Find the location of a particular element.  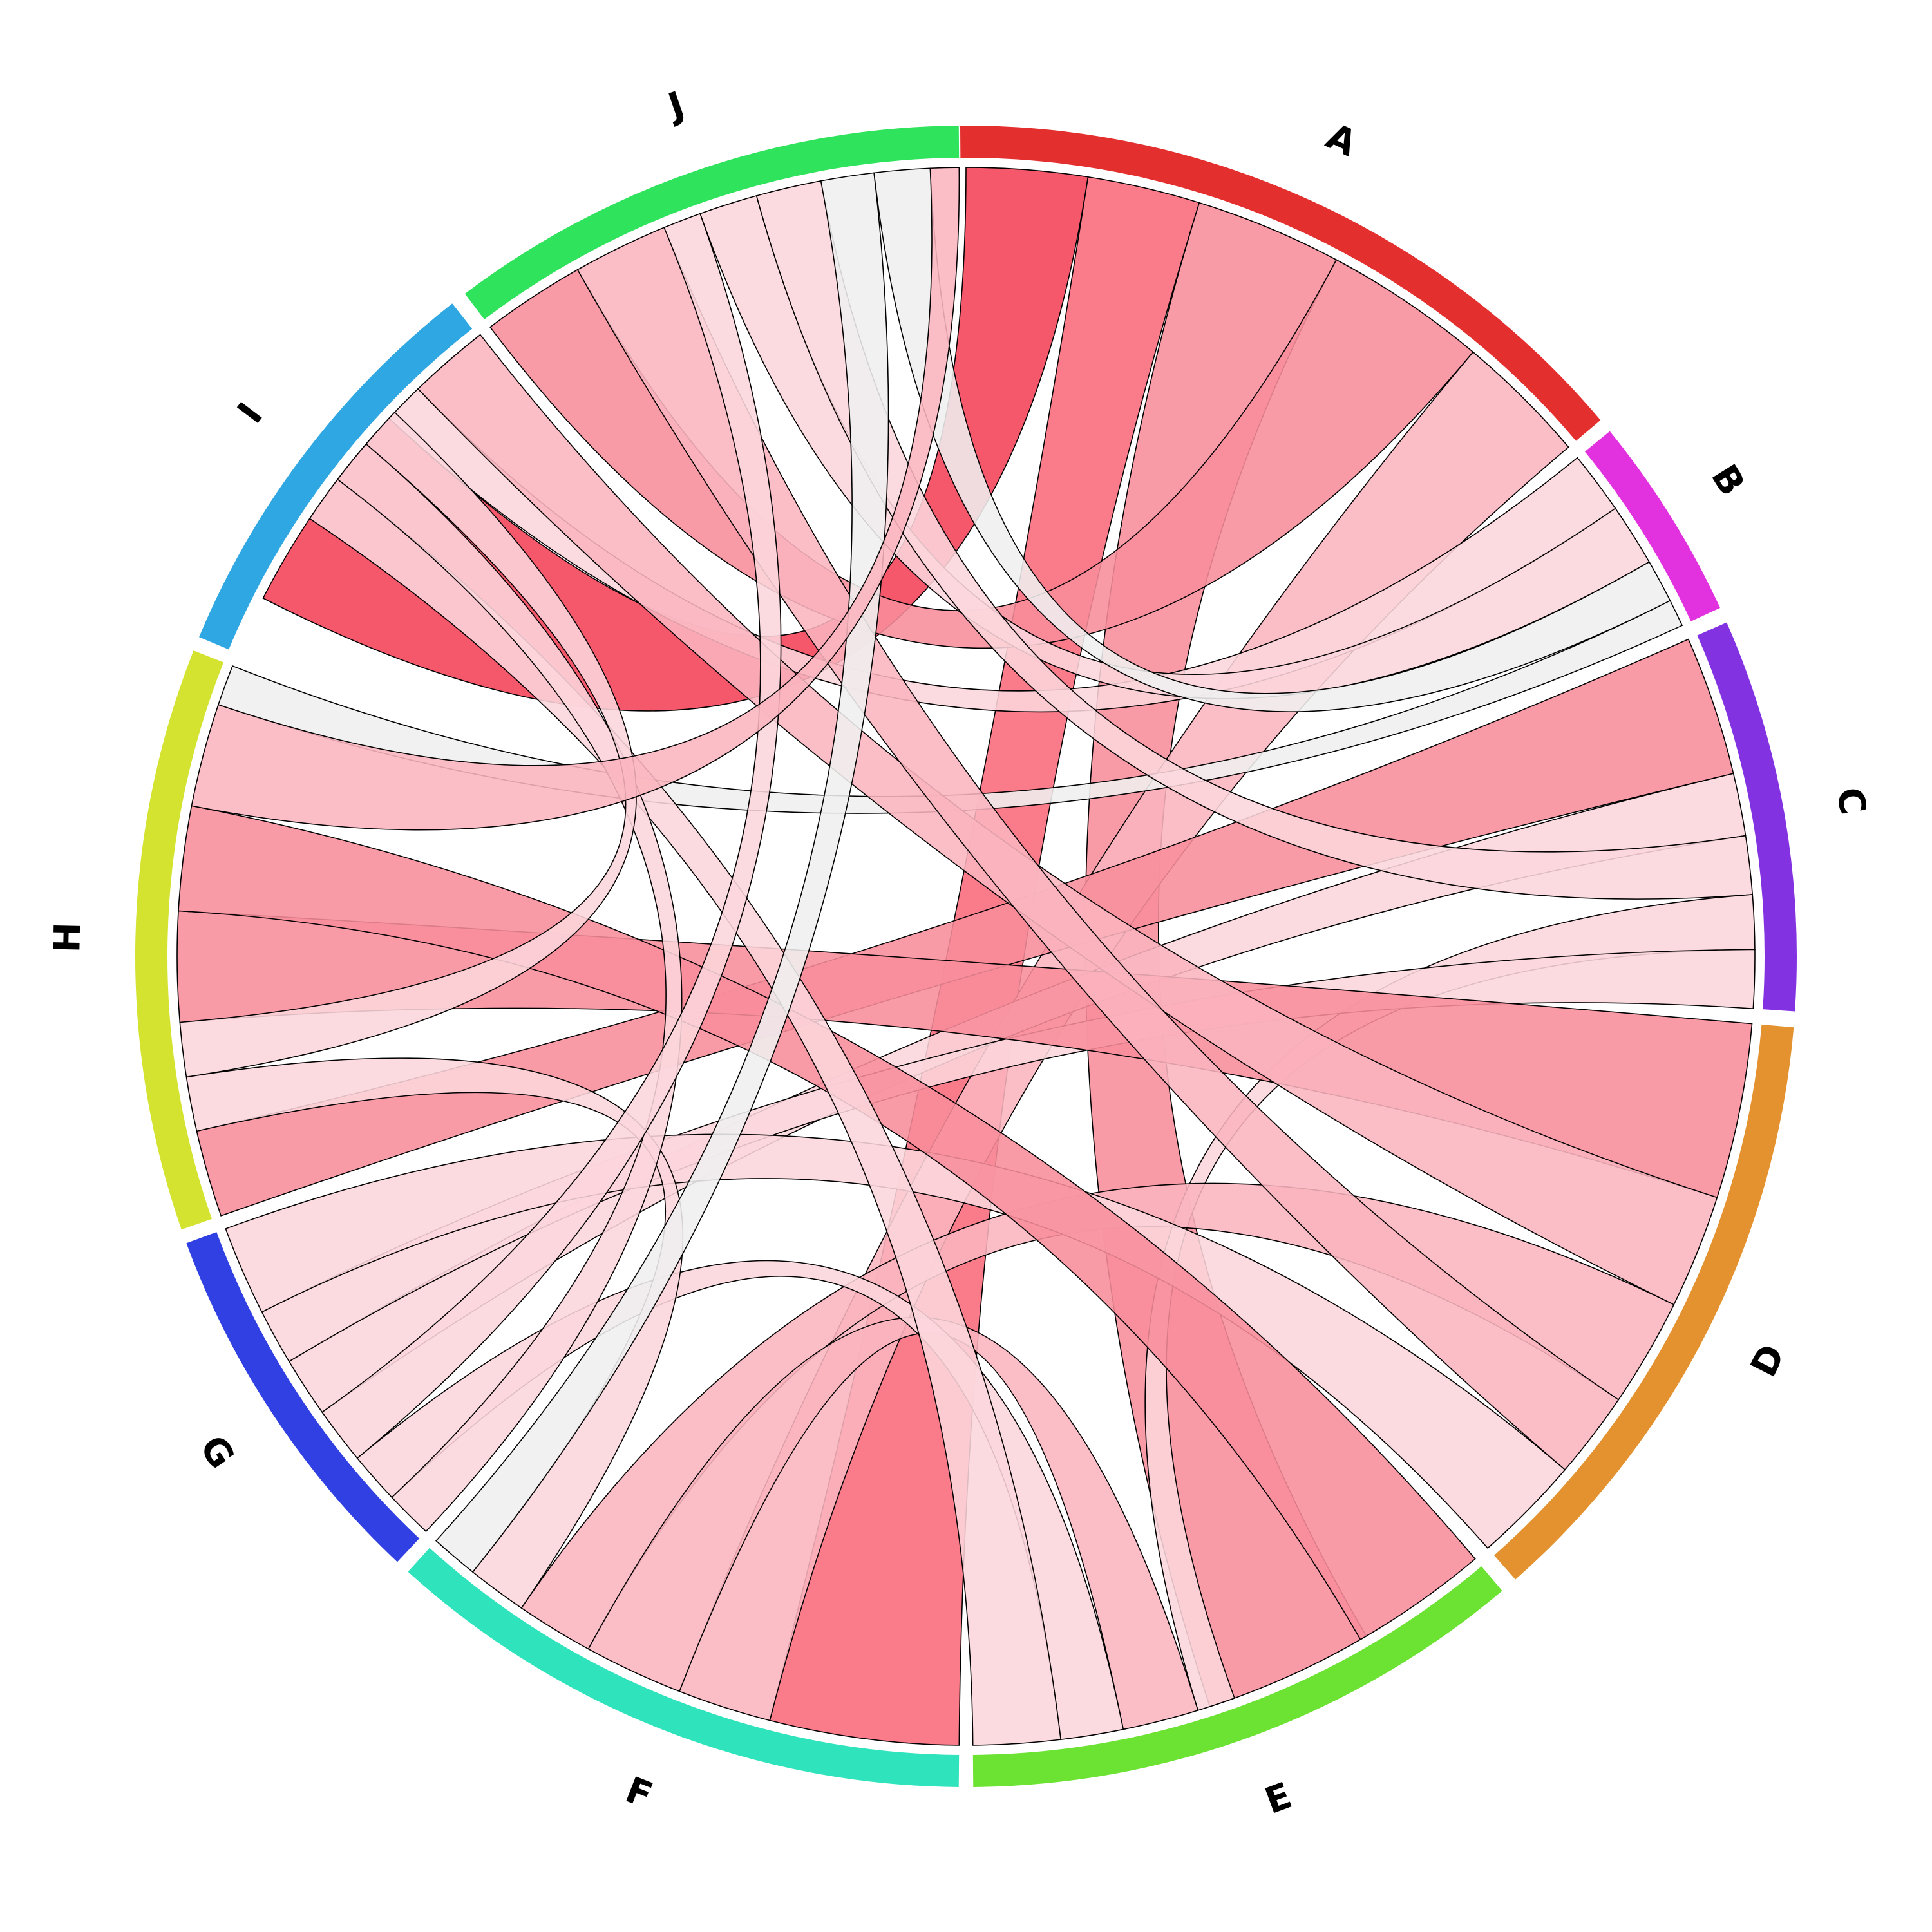

ribbon-h-j is located at coordinates (575, 499).